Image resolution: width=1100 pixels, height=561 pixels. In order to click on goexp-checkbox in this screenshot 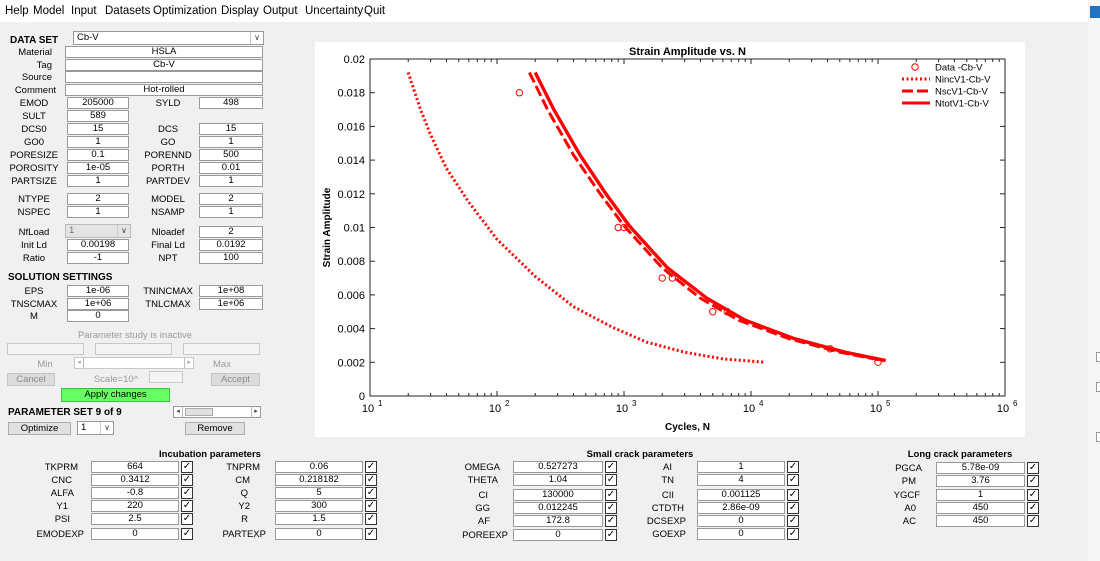, I will do `click(793, 534)`.